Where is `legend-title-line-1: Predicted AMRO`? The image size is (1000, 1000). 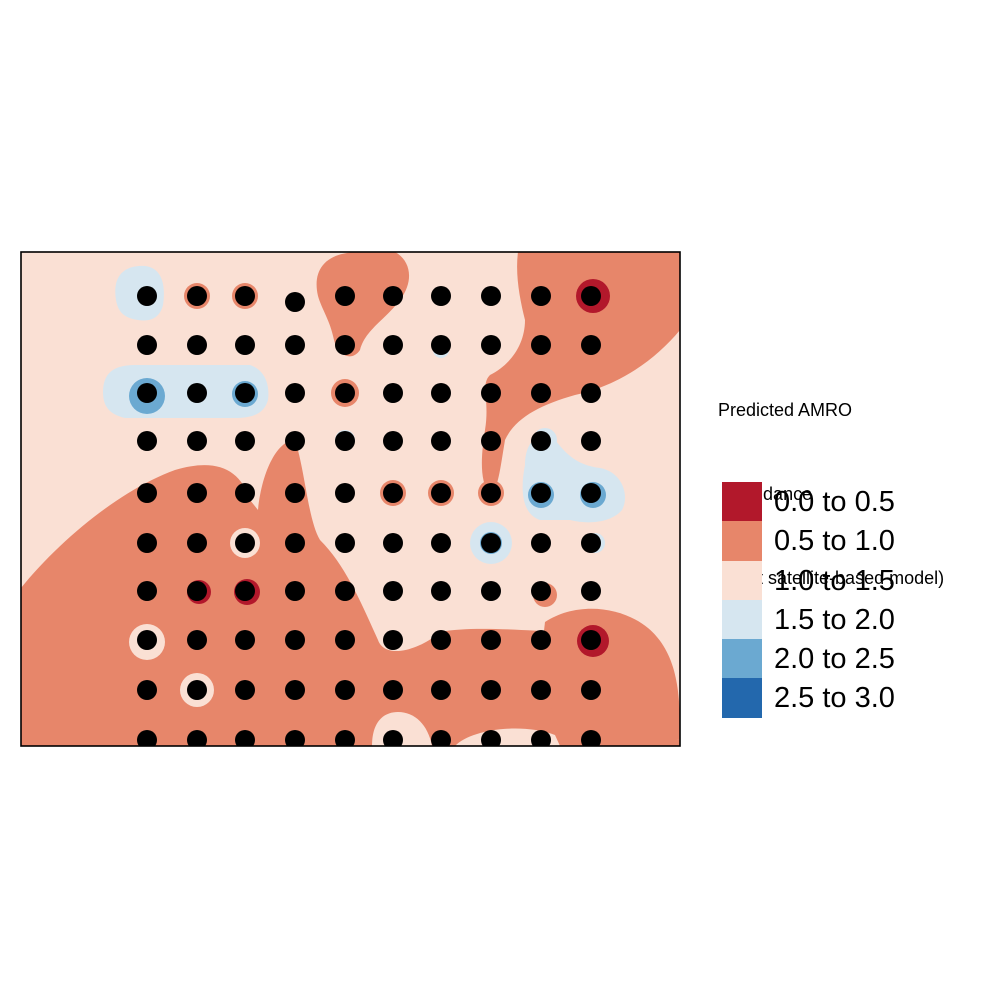 legend-title-line-1: Predicted AMRO is located at coordinates (785, 410).